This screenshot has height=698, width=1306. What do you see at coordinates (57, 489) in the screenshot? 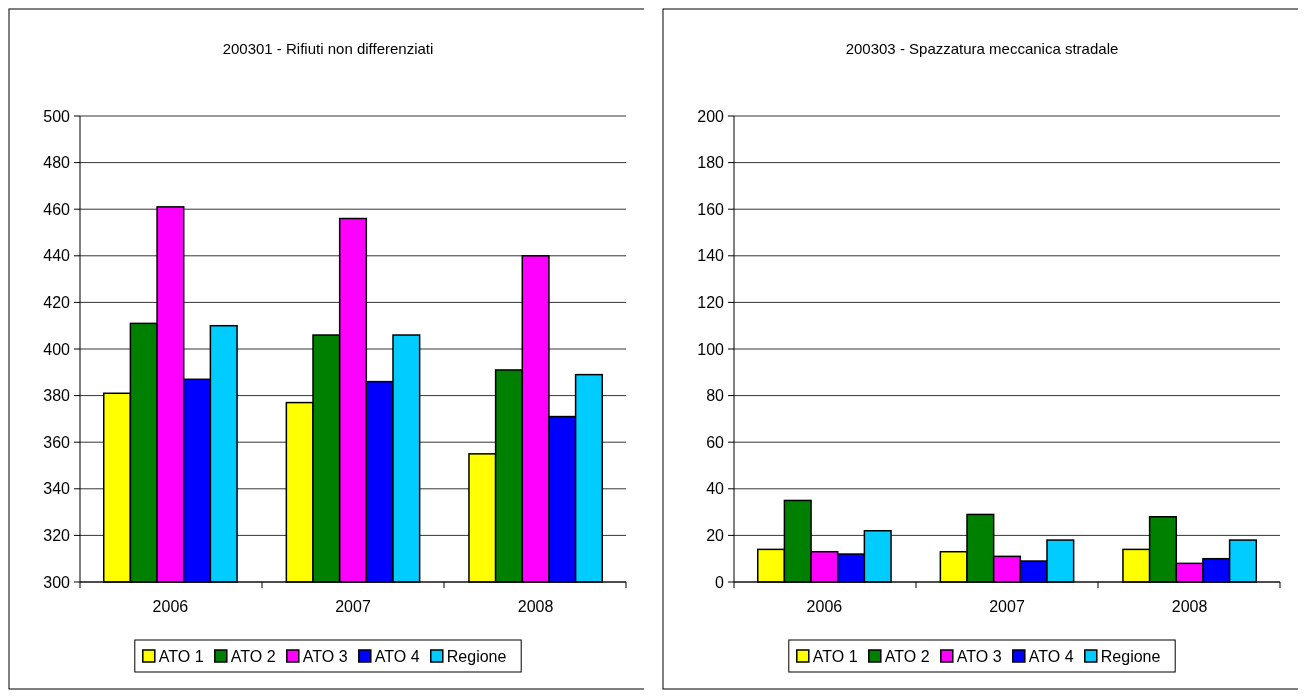
I see `y-tick-label: 340` at bounding box center [57, 489].